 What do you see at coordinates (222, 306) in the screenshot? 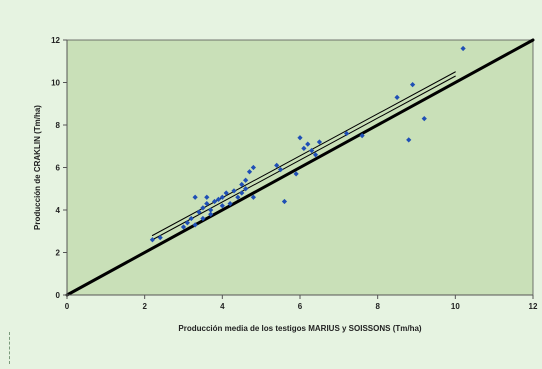
I see `x-tick-label: 4` at bounding box center [222, 306].